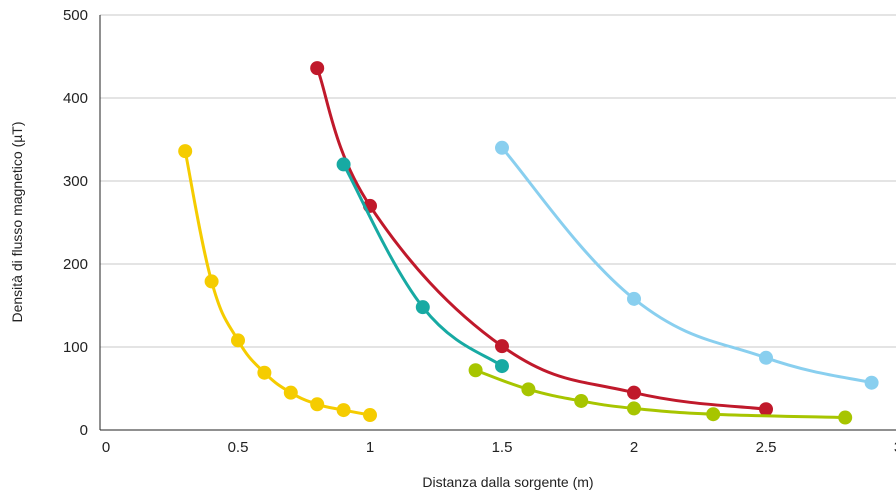 Image resolution: width=896 pixels, height=492 pixels. I want to click on series-3-line, so click(423, 265).